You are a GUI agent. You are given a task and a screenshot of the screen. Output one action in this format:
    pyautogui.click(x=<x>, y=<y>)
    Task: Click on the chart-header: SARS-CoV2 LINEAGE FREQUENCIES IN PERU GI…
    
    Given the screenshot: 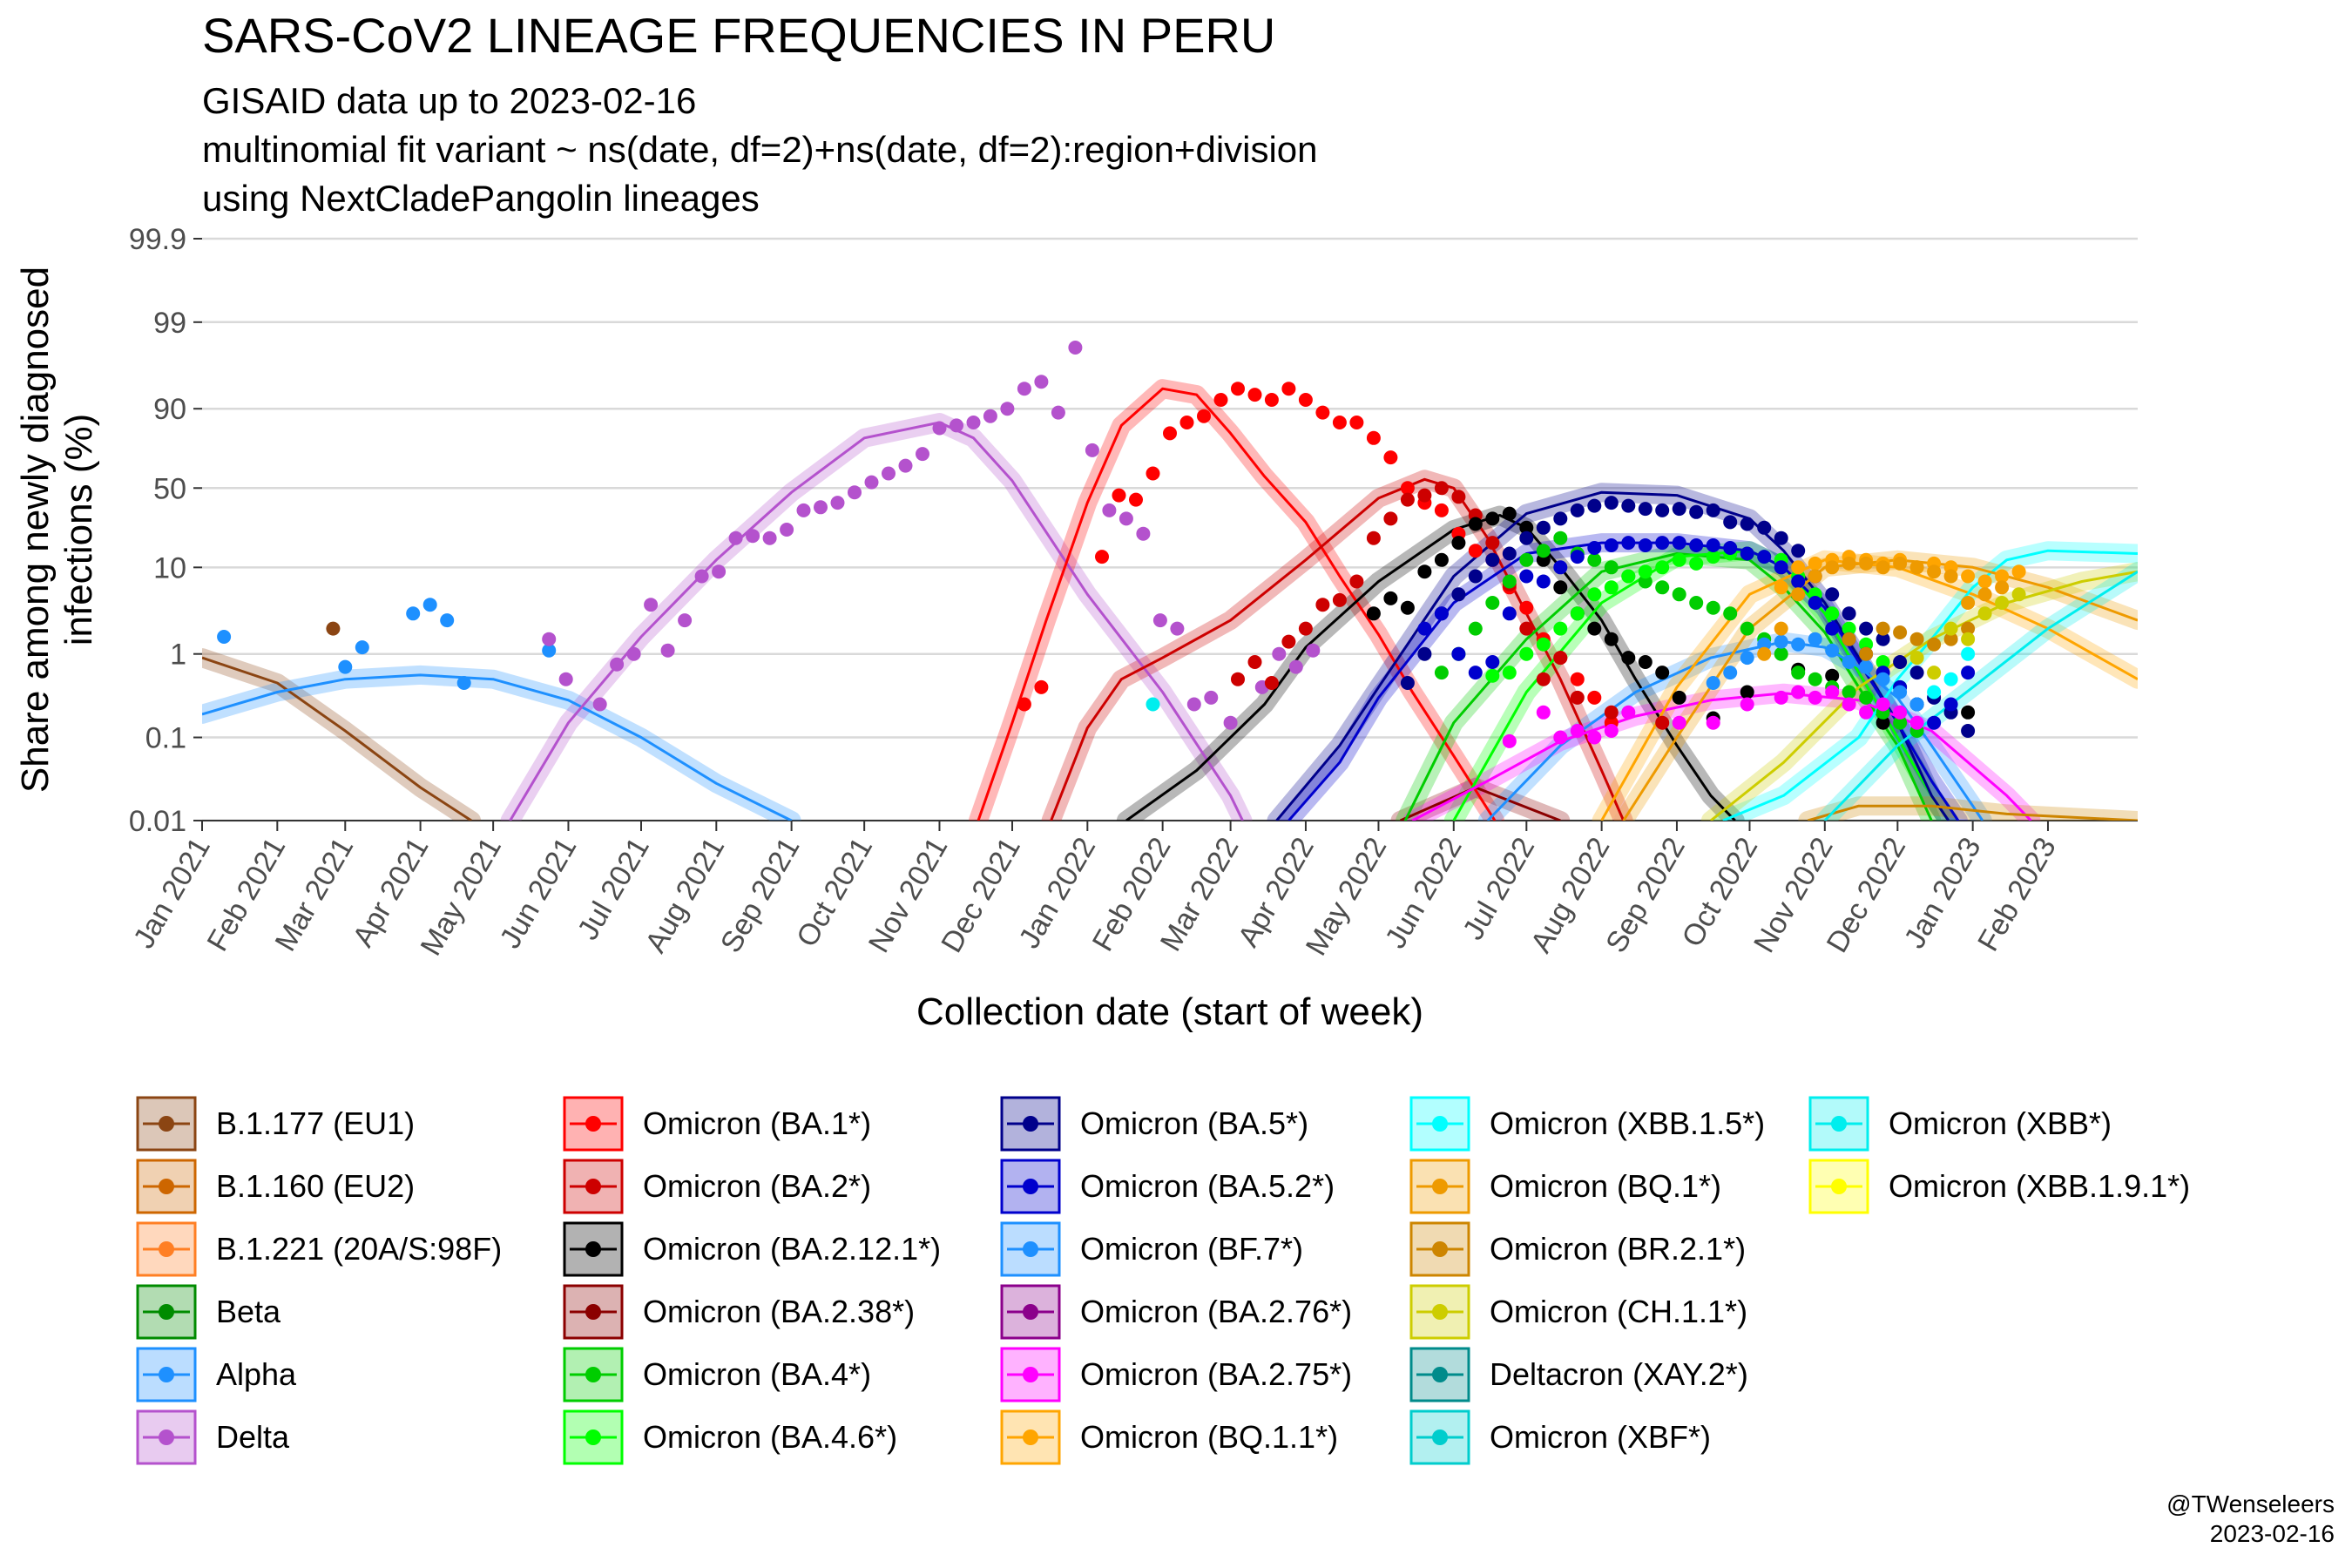 What is the action you would take?
    pyautogui.click(x=760, y=114)
    